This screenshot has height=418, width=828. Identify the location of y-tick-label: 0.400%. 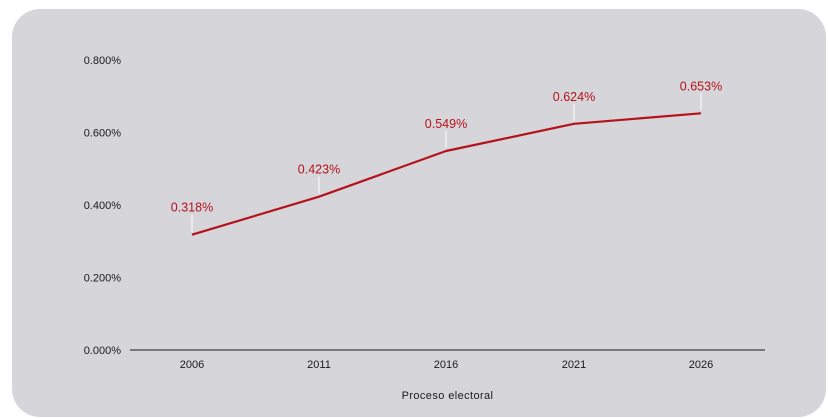
(103, 206).